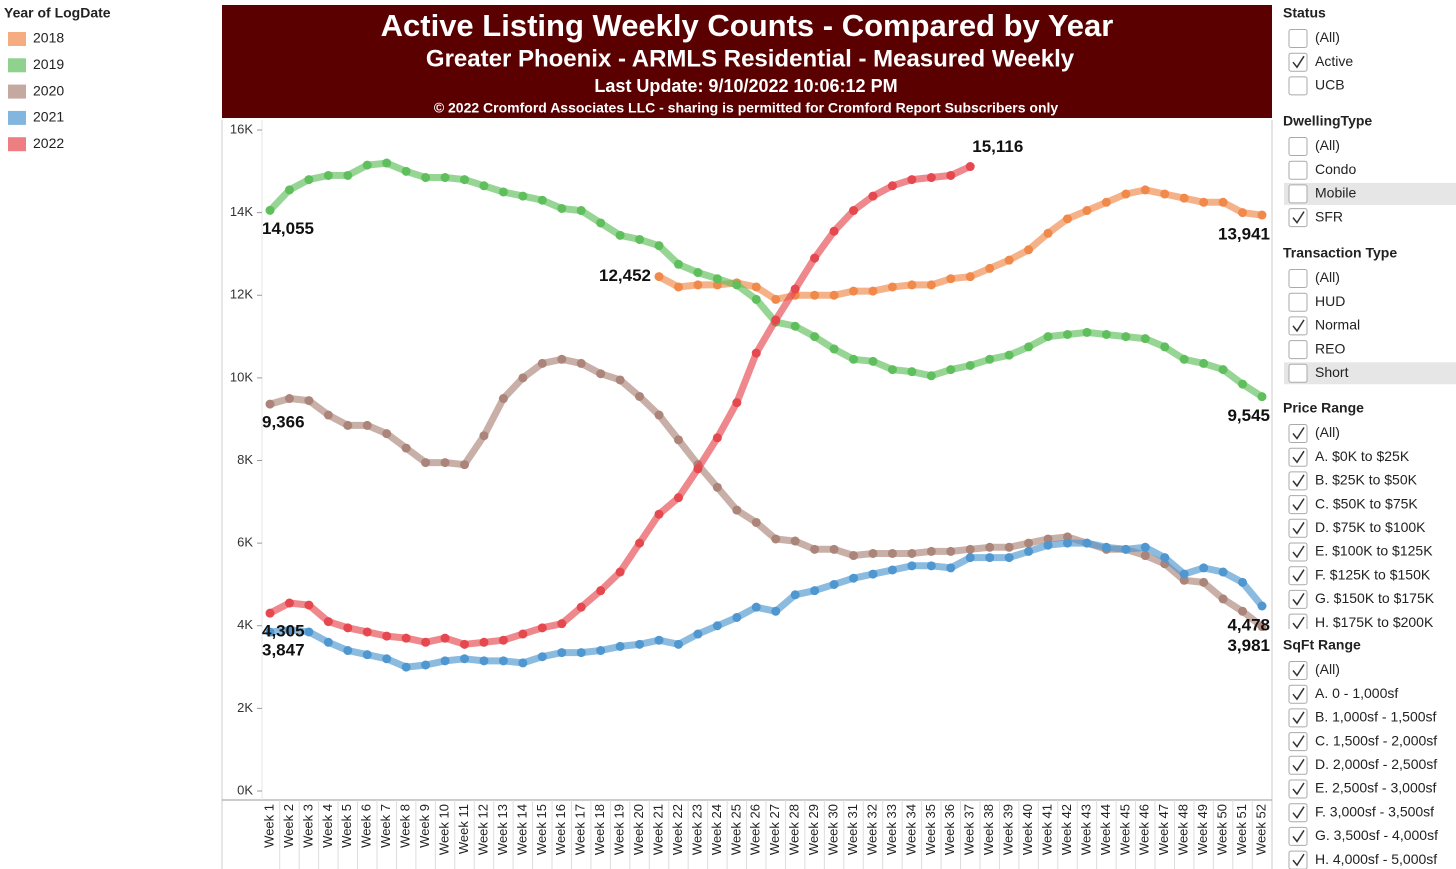 This screenshot has height=869, width=1456. I want to click on filter-option: C. 1,500sf - 2,000sf, so click(1362, 742).